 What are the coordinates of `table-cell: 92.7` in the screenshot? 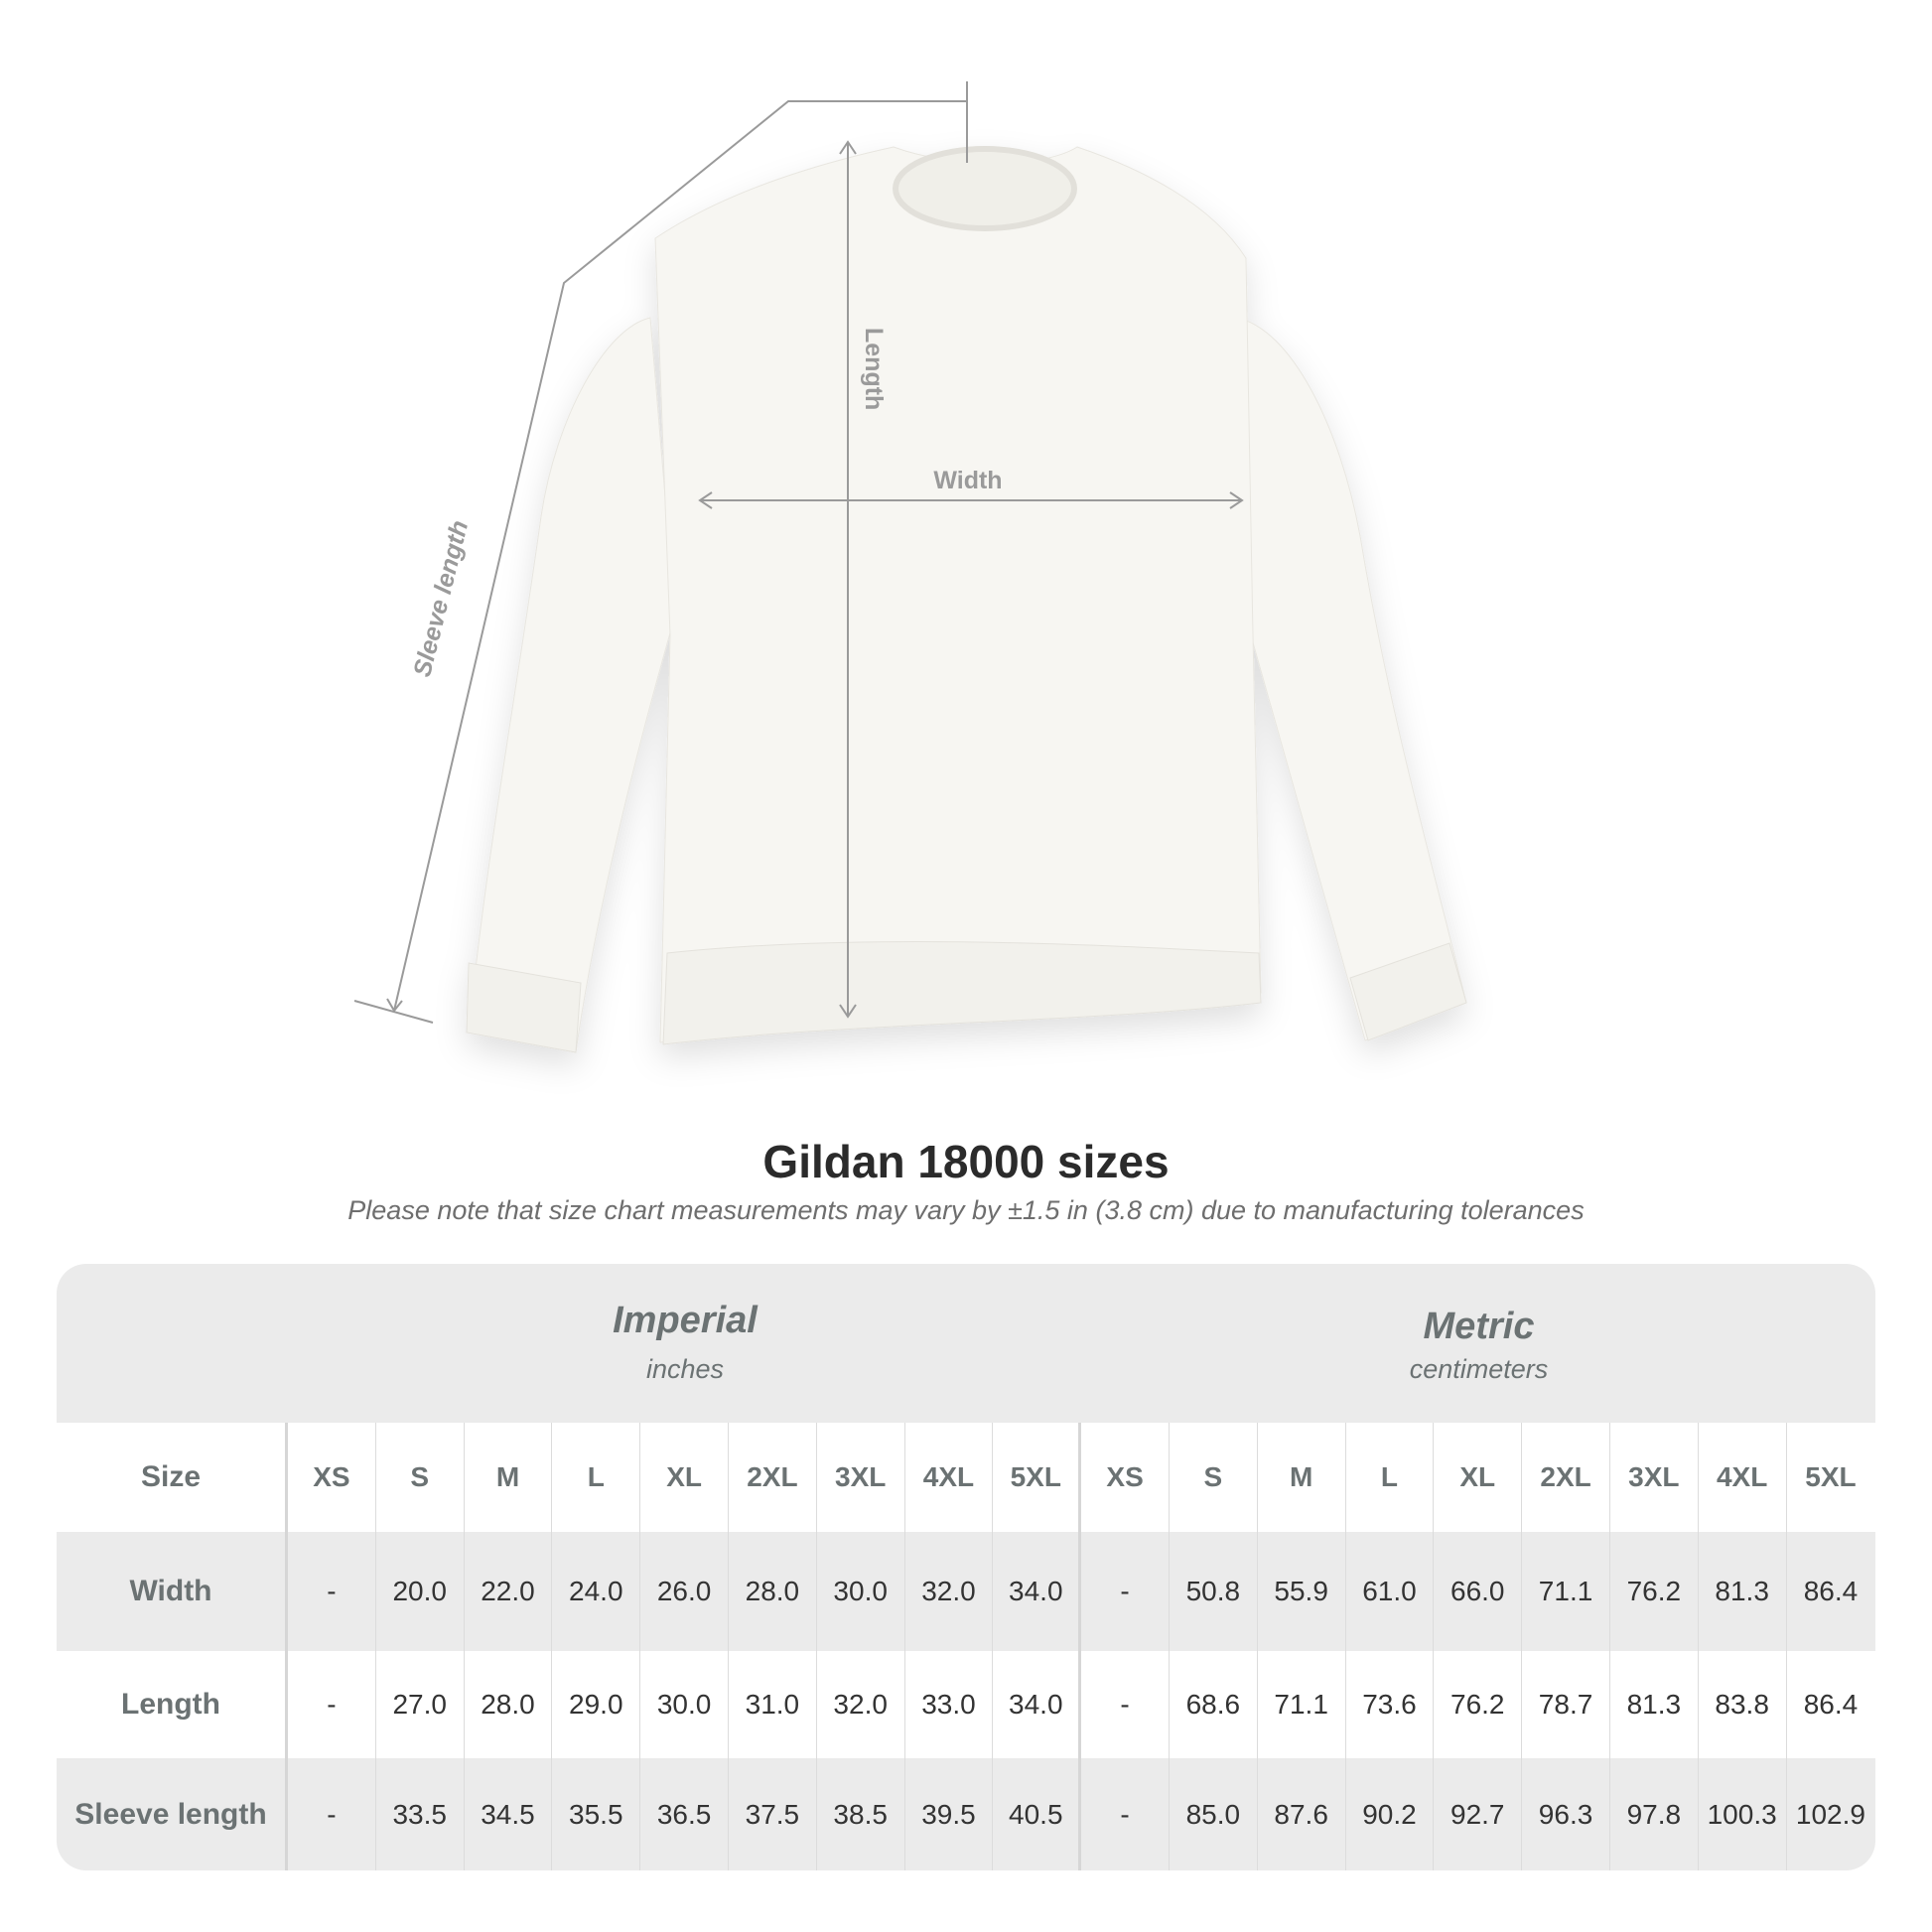 It's located at (1478, 1814).